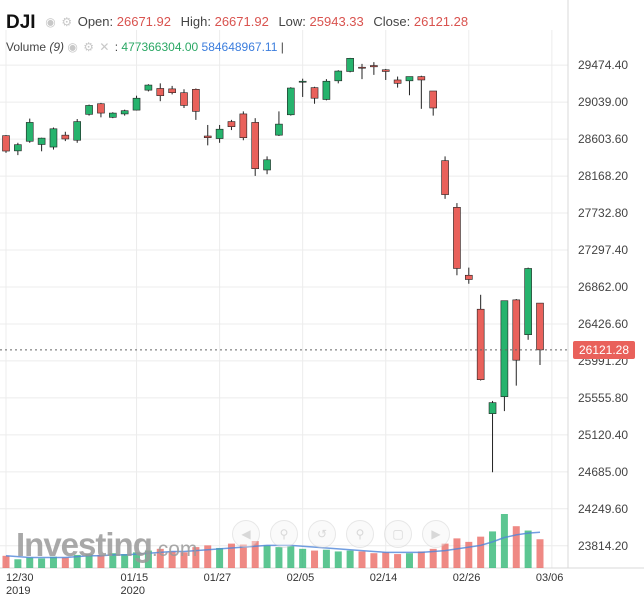 This screenshot has height=602, width=644. What do you see at coordinates (95, 21) in the screenshot?
I see `open-label: Open:` at bounding box center [95, 21].